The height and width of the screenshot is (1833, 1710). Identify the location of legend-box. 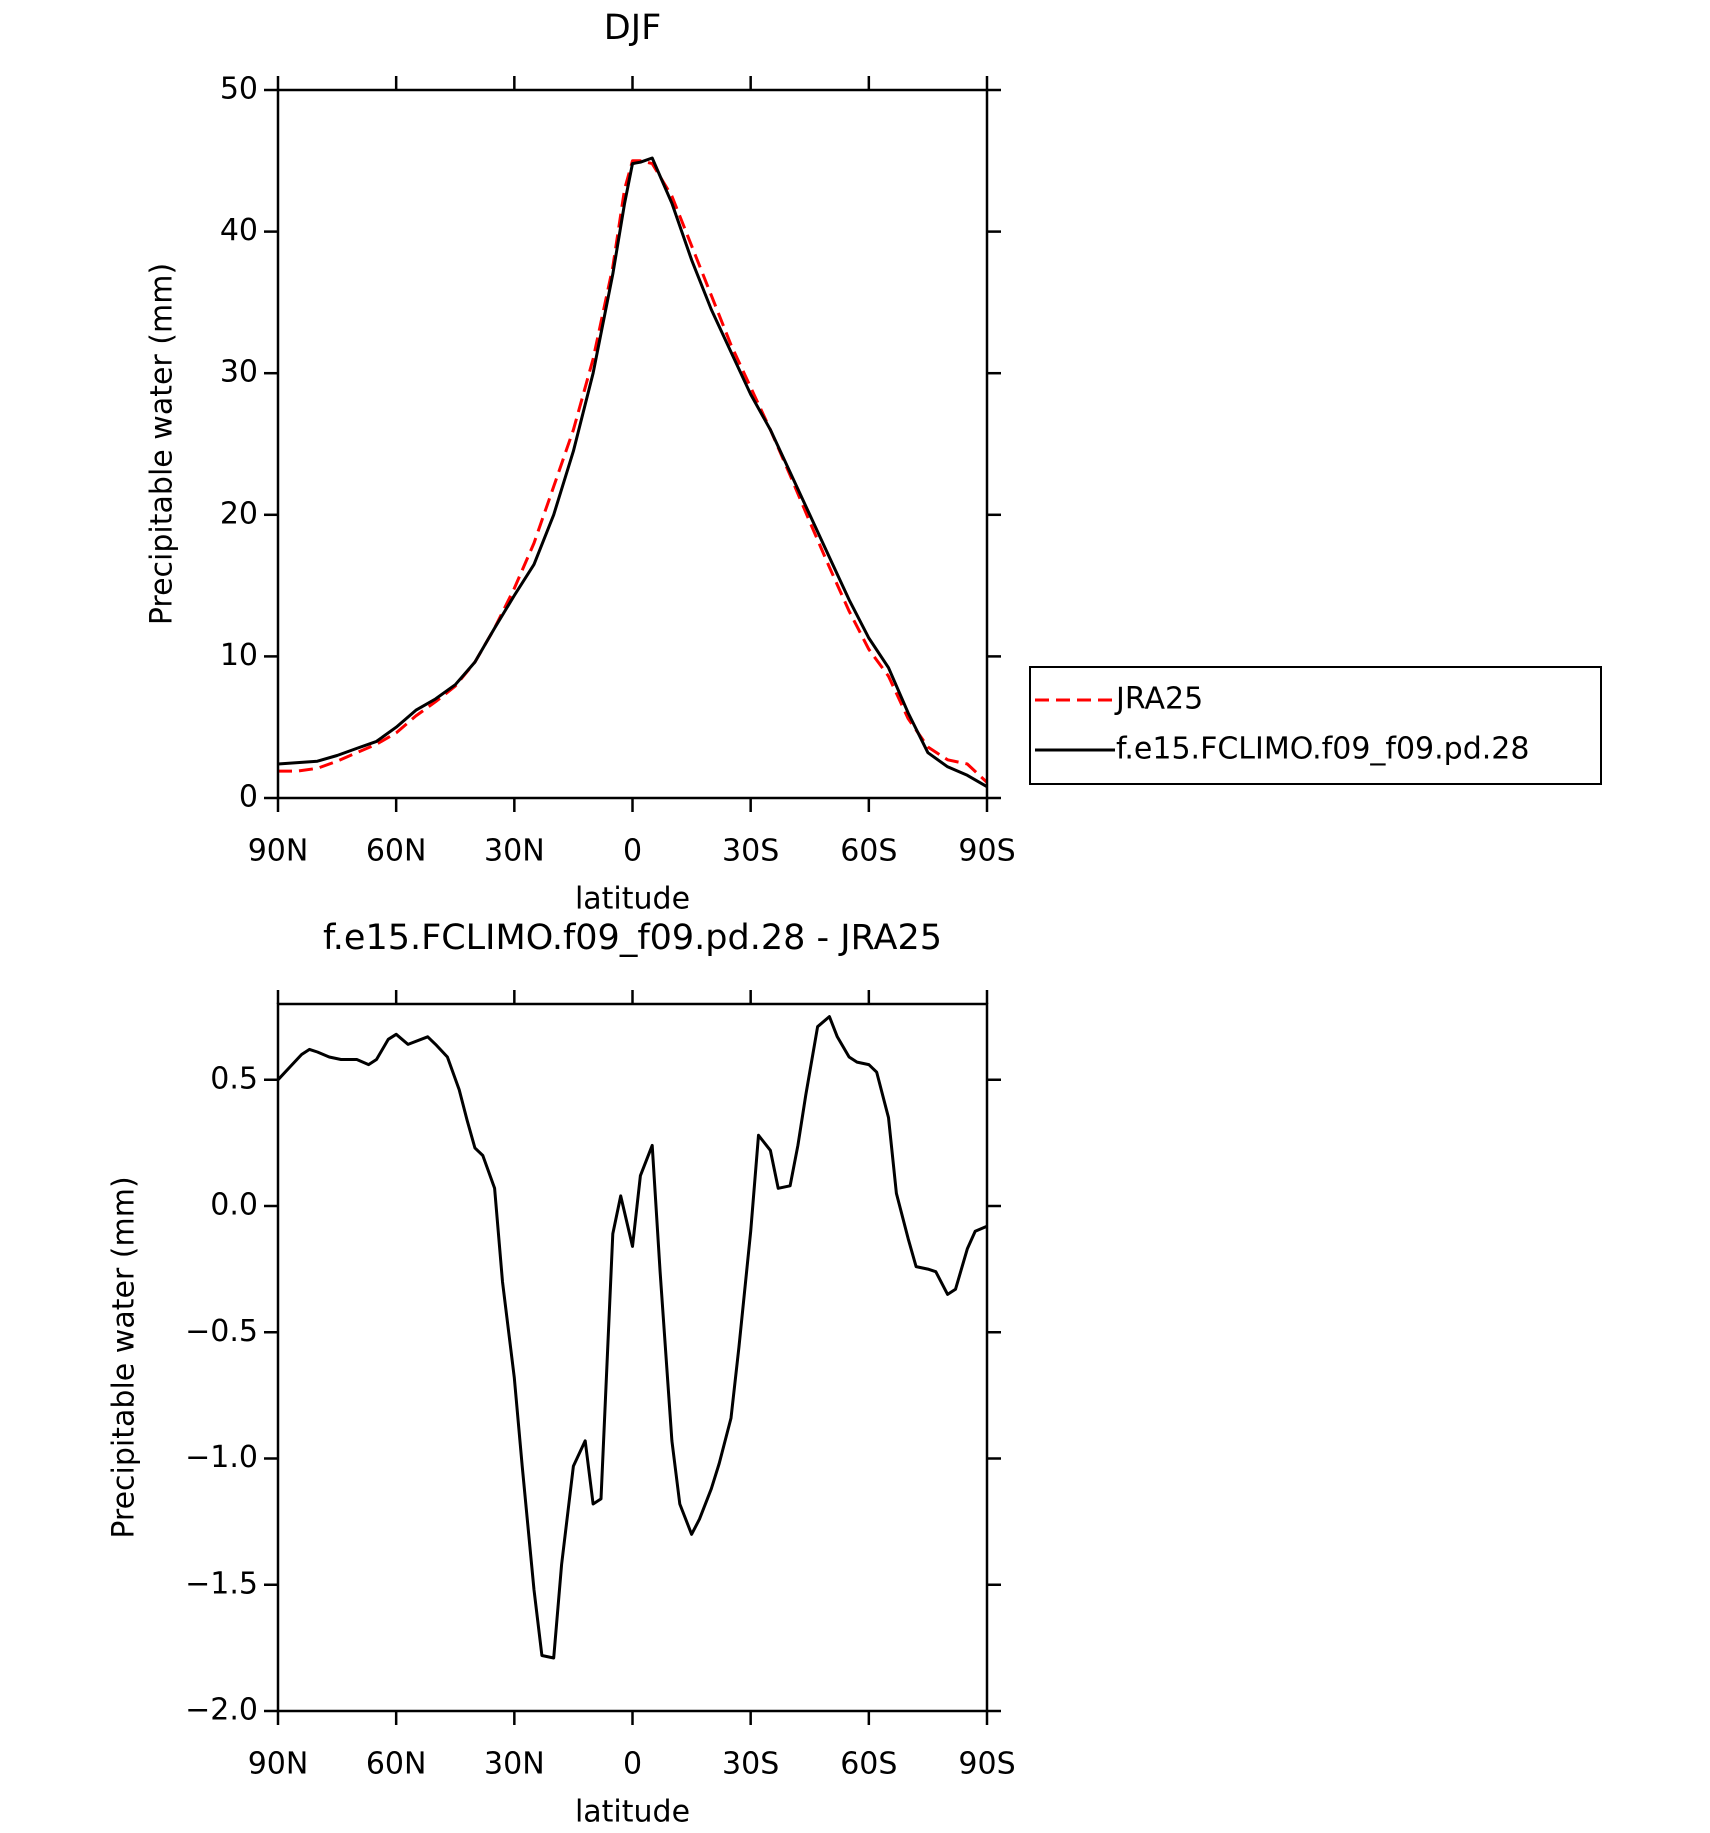
(1315, 725).